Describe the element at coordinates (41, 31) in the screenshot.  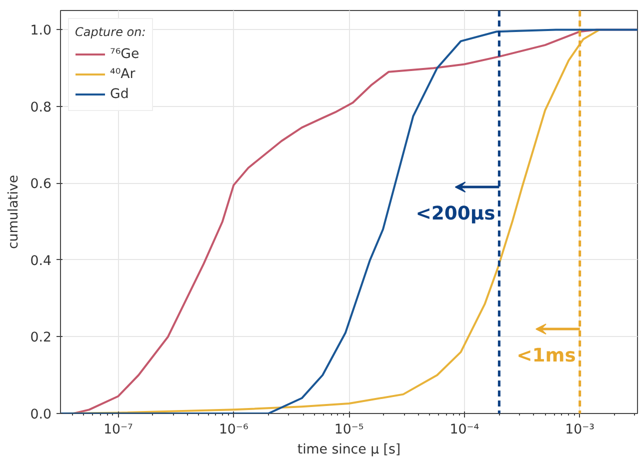
I see `y-tick-label: 1.0` at that location.